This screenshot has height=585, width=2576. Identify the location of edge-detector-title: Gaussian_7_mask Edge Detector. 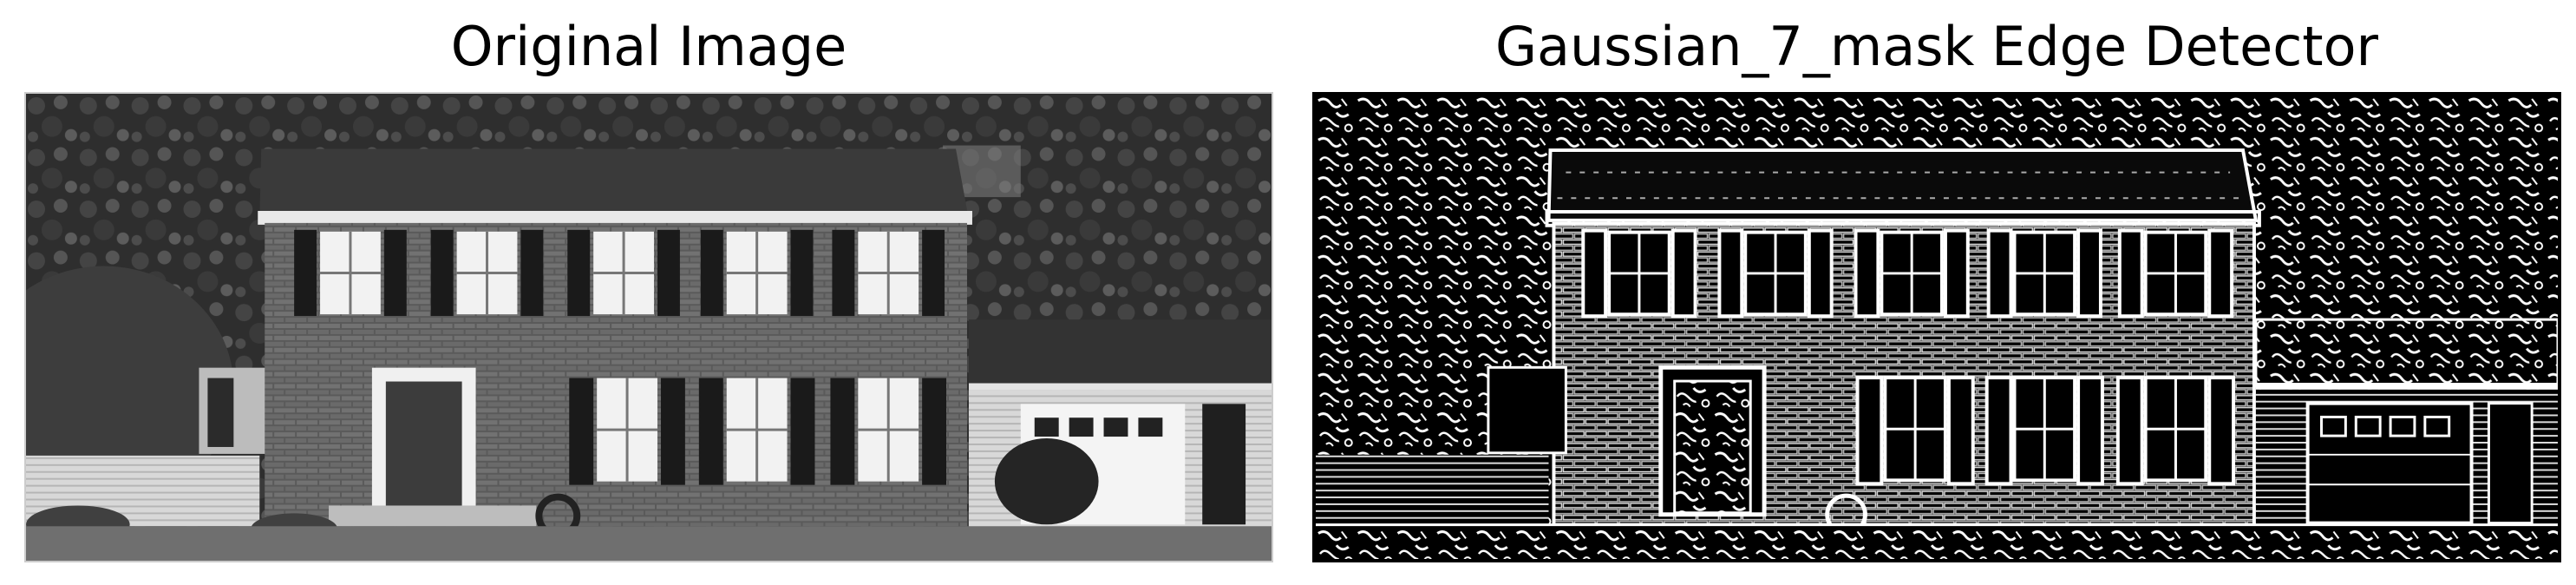
(1936, 46).